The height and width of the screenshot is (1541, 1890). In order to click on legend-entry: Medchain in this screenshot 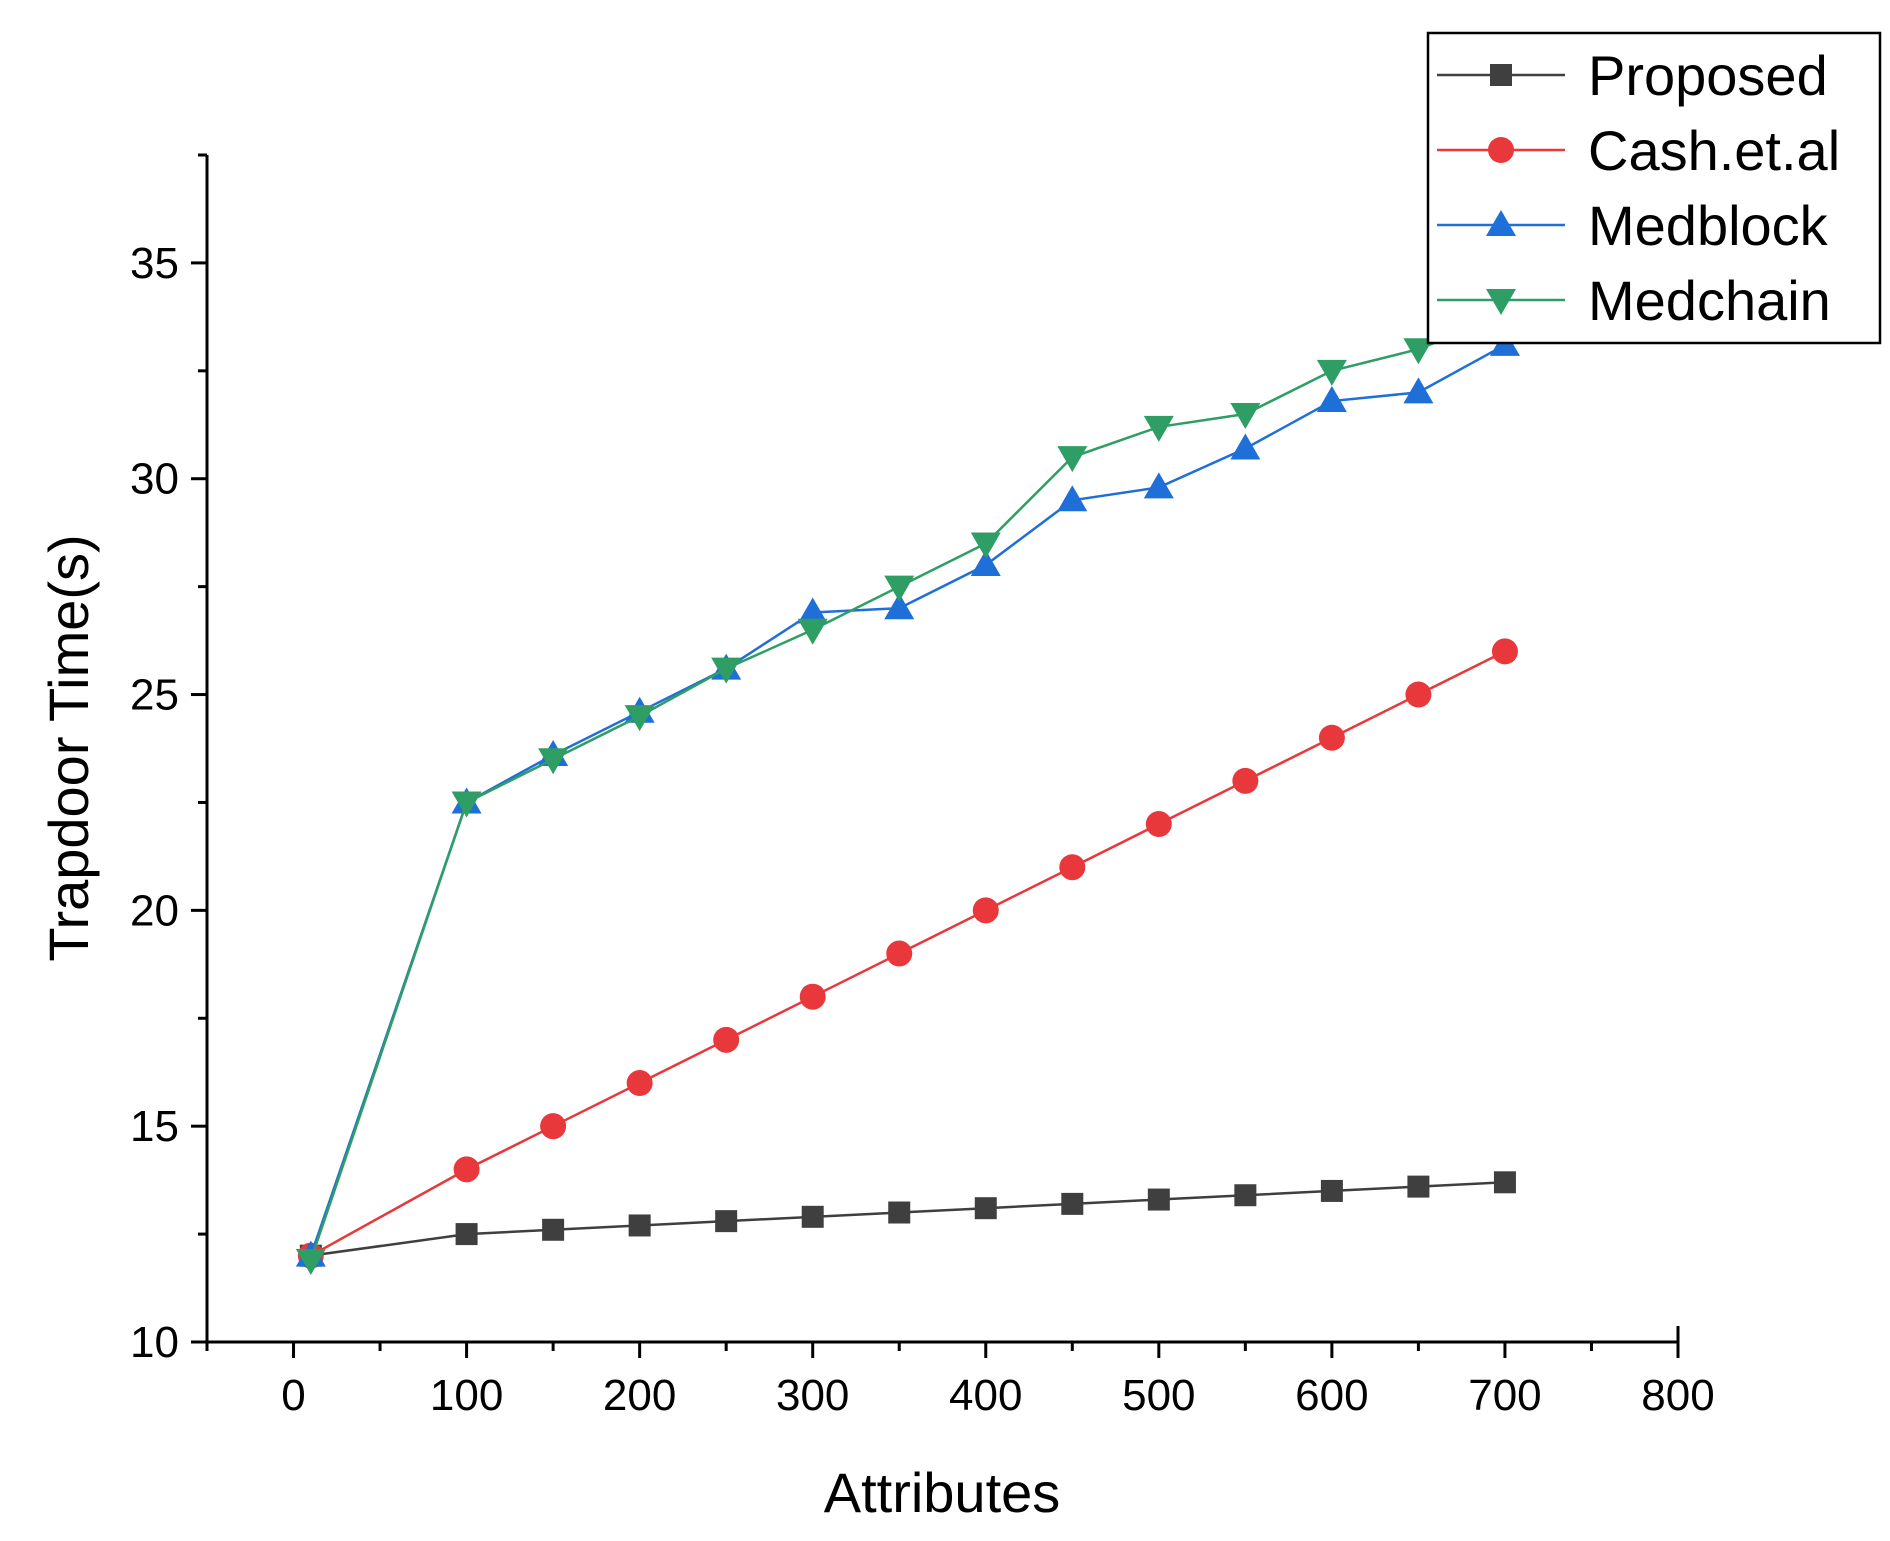, I will do `click(1634, 300)`.